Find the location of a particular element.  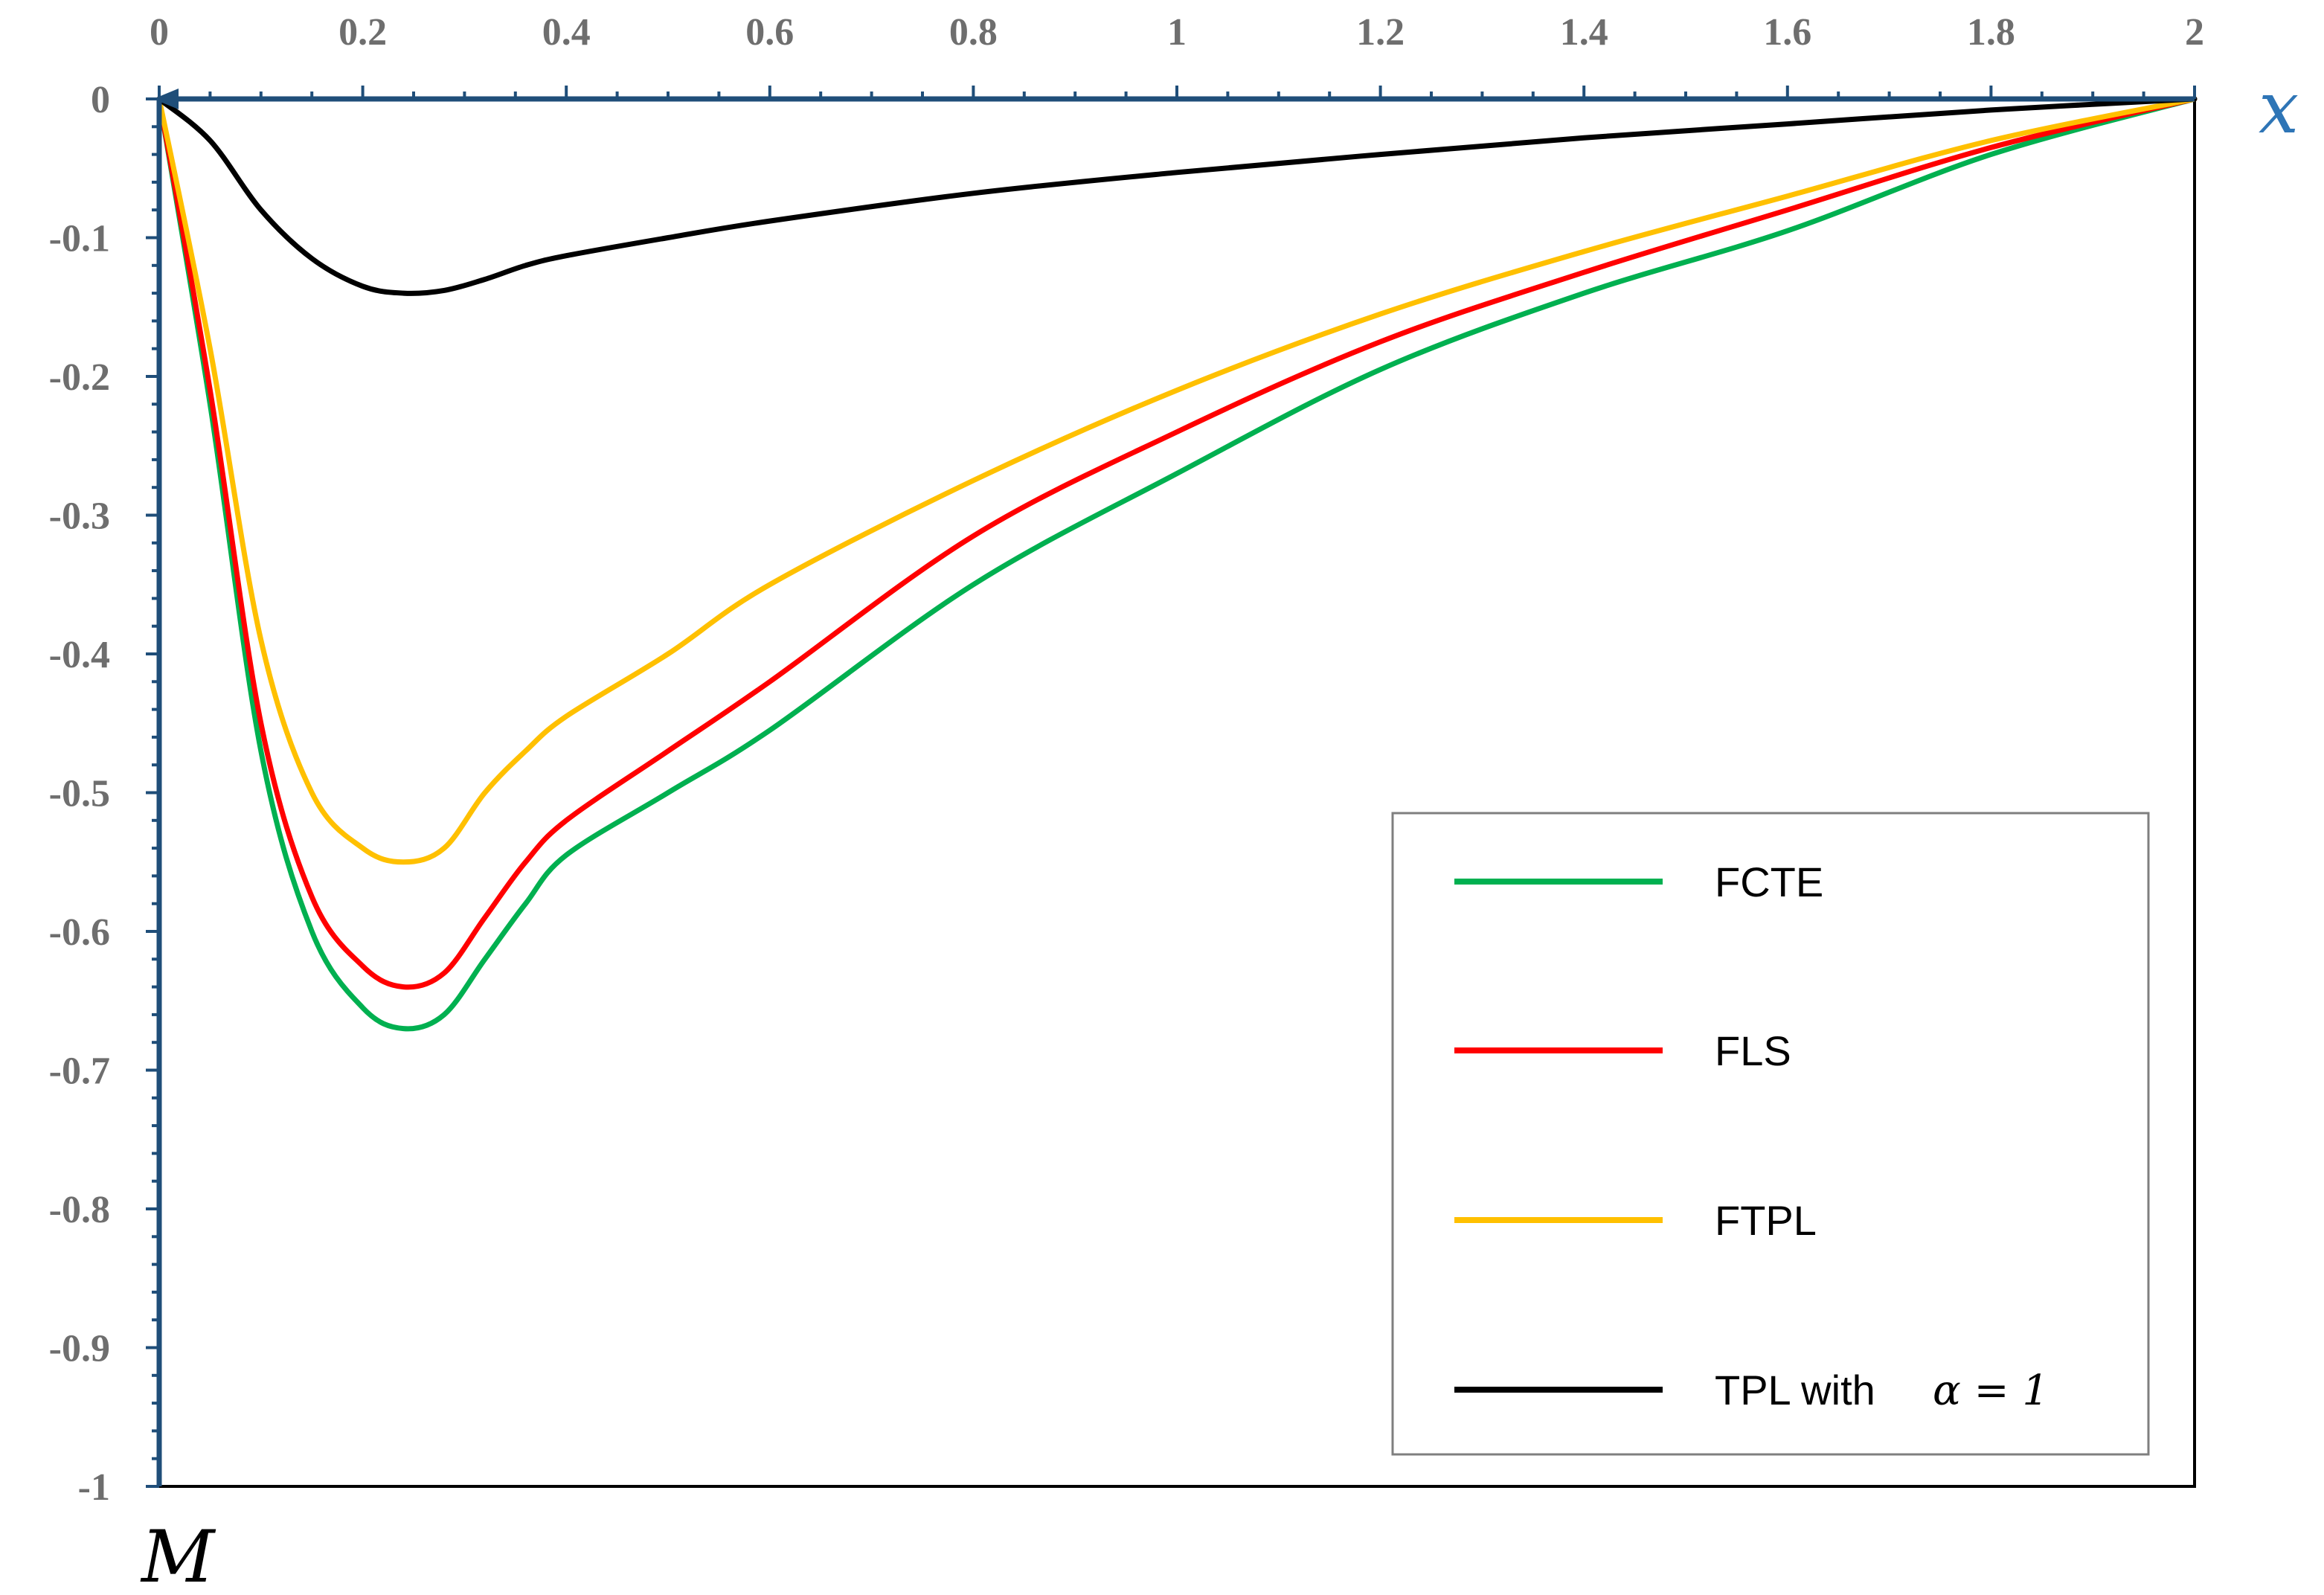

x-tick-label: 1.4 is located at coordinates (1584, 32).